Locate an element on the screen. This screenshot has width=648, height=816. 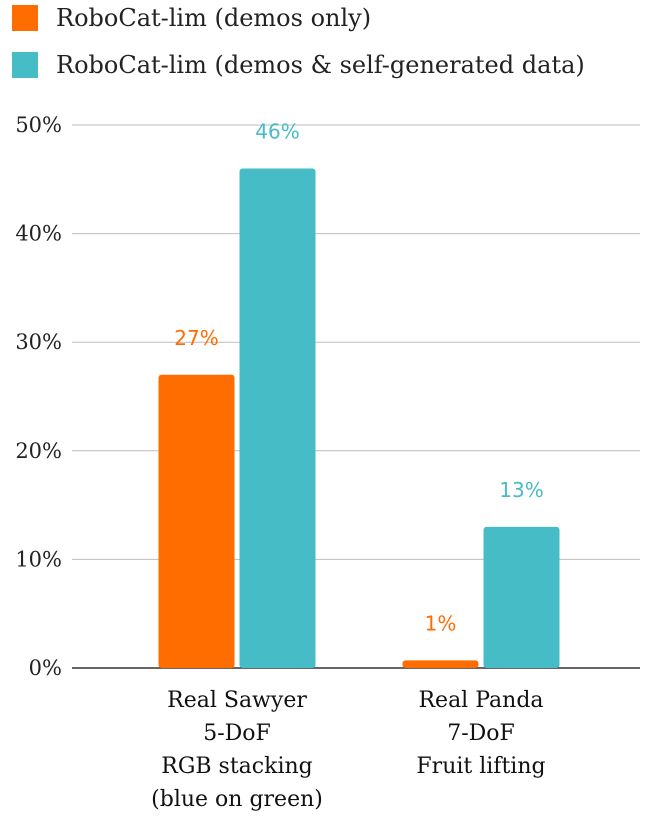
y-tick-label: 0% is located at coordinates (45, 668).